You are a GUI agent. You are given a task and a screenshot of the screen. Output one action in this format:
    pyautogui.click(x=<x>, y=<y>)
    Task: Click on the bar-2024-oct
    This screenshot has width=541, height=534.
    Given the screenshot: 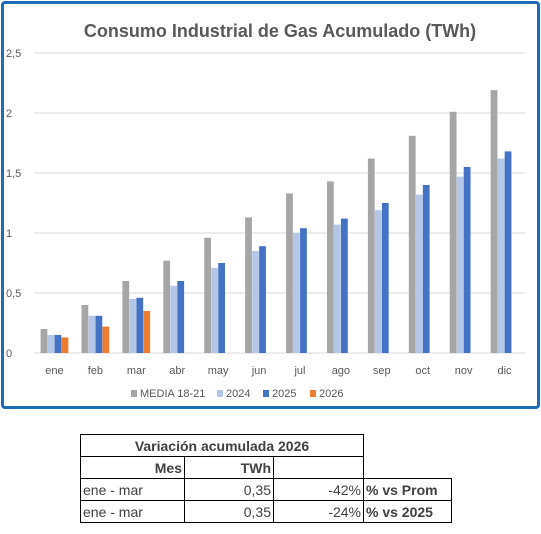 What is the action you would take?
    pyautogui.click(x=419, y=273)
    